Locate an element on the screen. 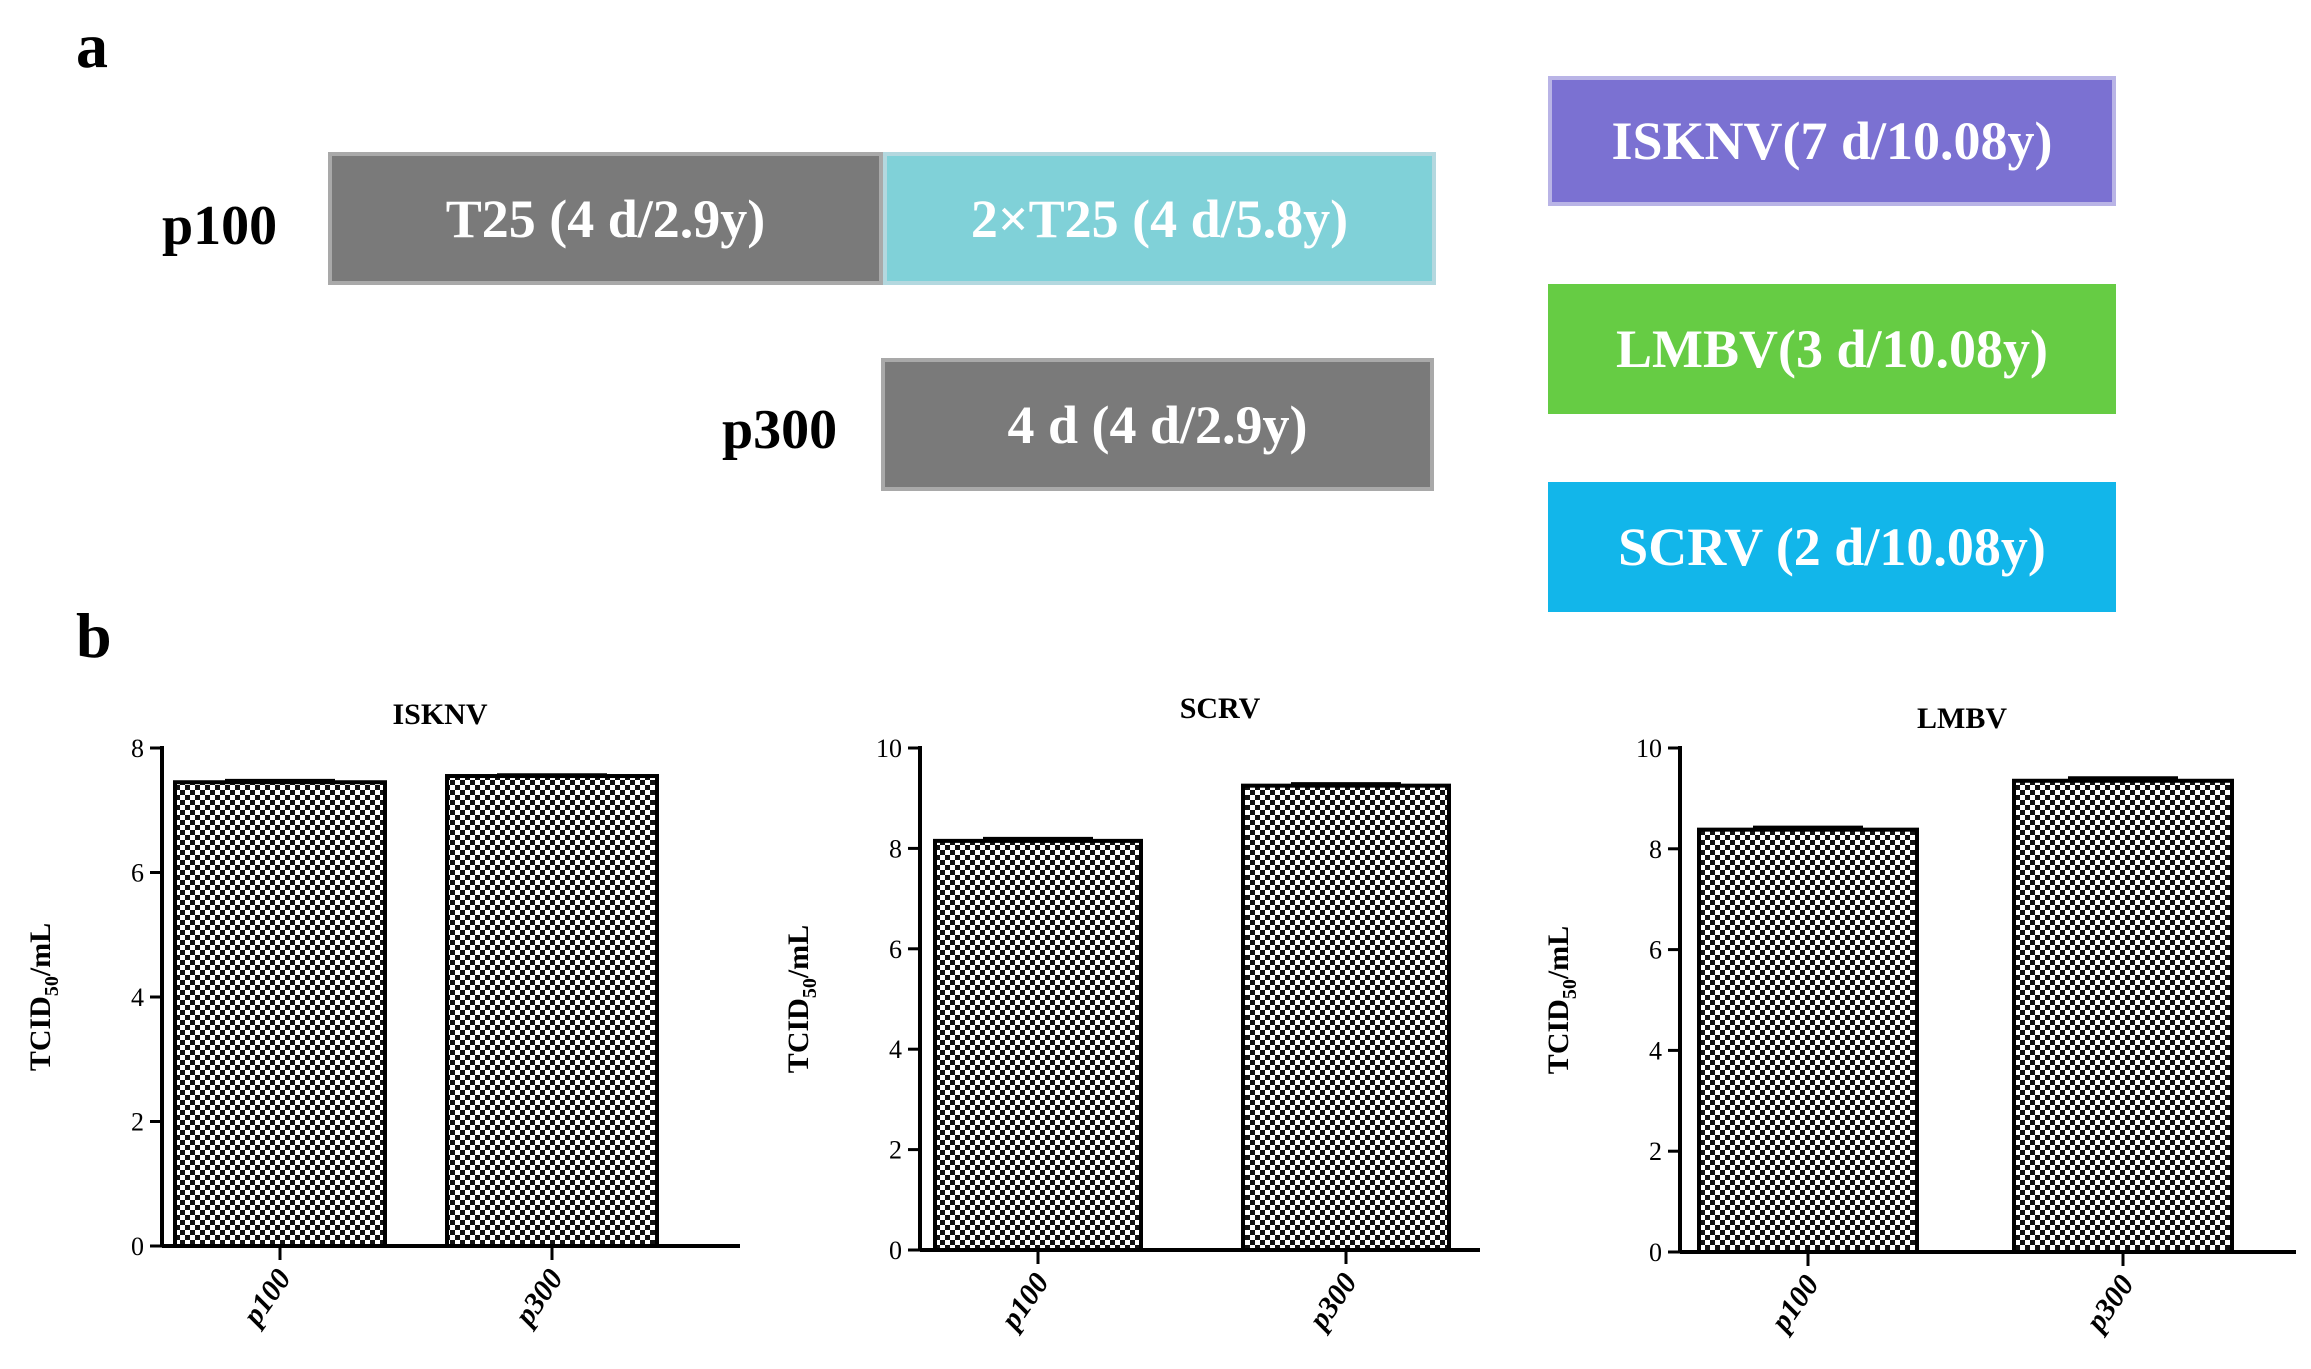 This screenshot has height=1369, width=2311. chart-title: SCRV is located at coordinates (1220, 708).